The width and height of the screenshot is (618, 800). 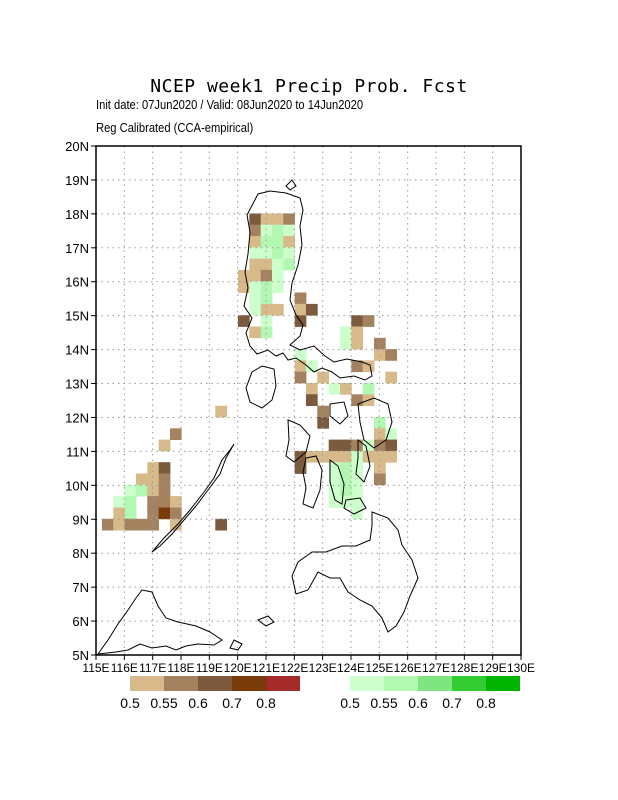 What do you see at coordinates (379, 668) in the screenshot?
I see `lon-label: 125E` at bounding box center [379, 668].